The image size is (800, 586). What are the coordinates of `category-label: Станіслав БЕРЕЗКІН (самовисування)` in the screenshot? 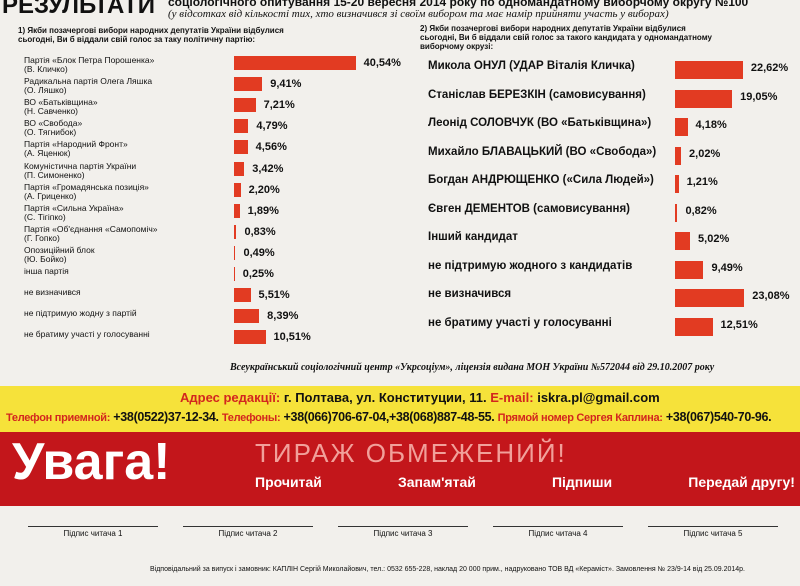 It's located at (537, 94).